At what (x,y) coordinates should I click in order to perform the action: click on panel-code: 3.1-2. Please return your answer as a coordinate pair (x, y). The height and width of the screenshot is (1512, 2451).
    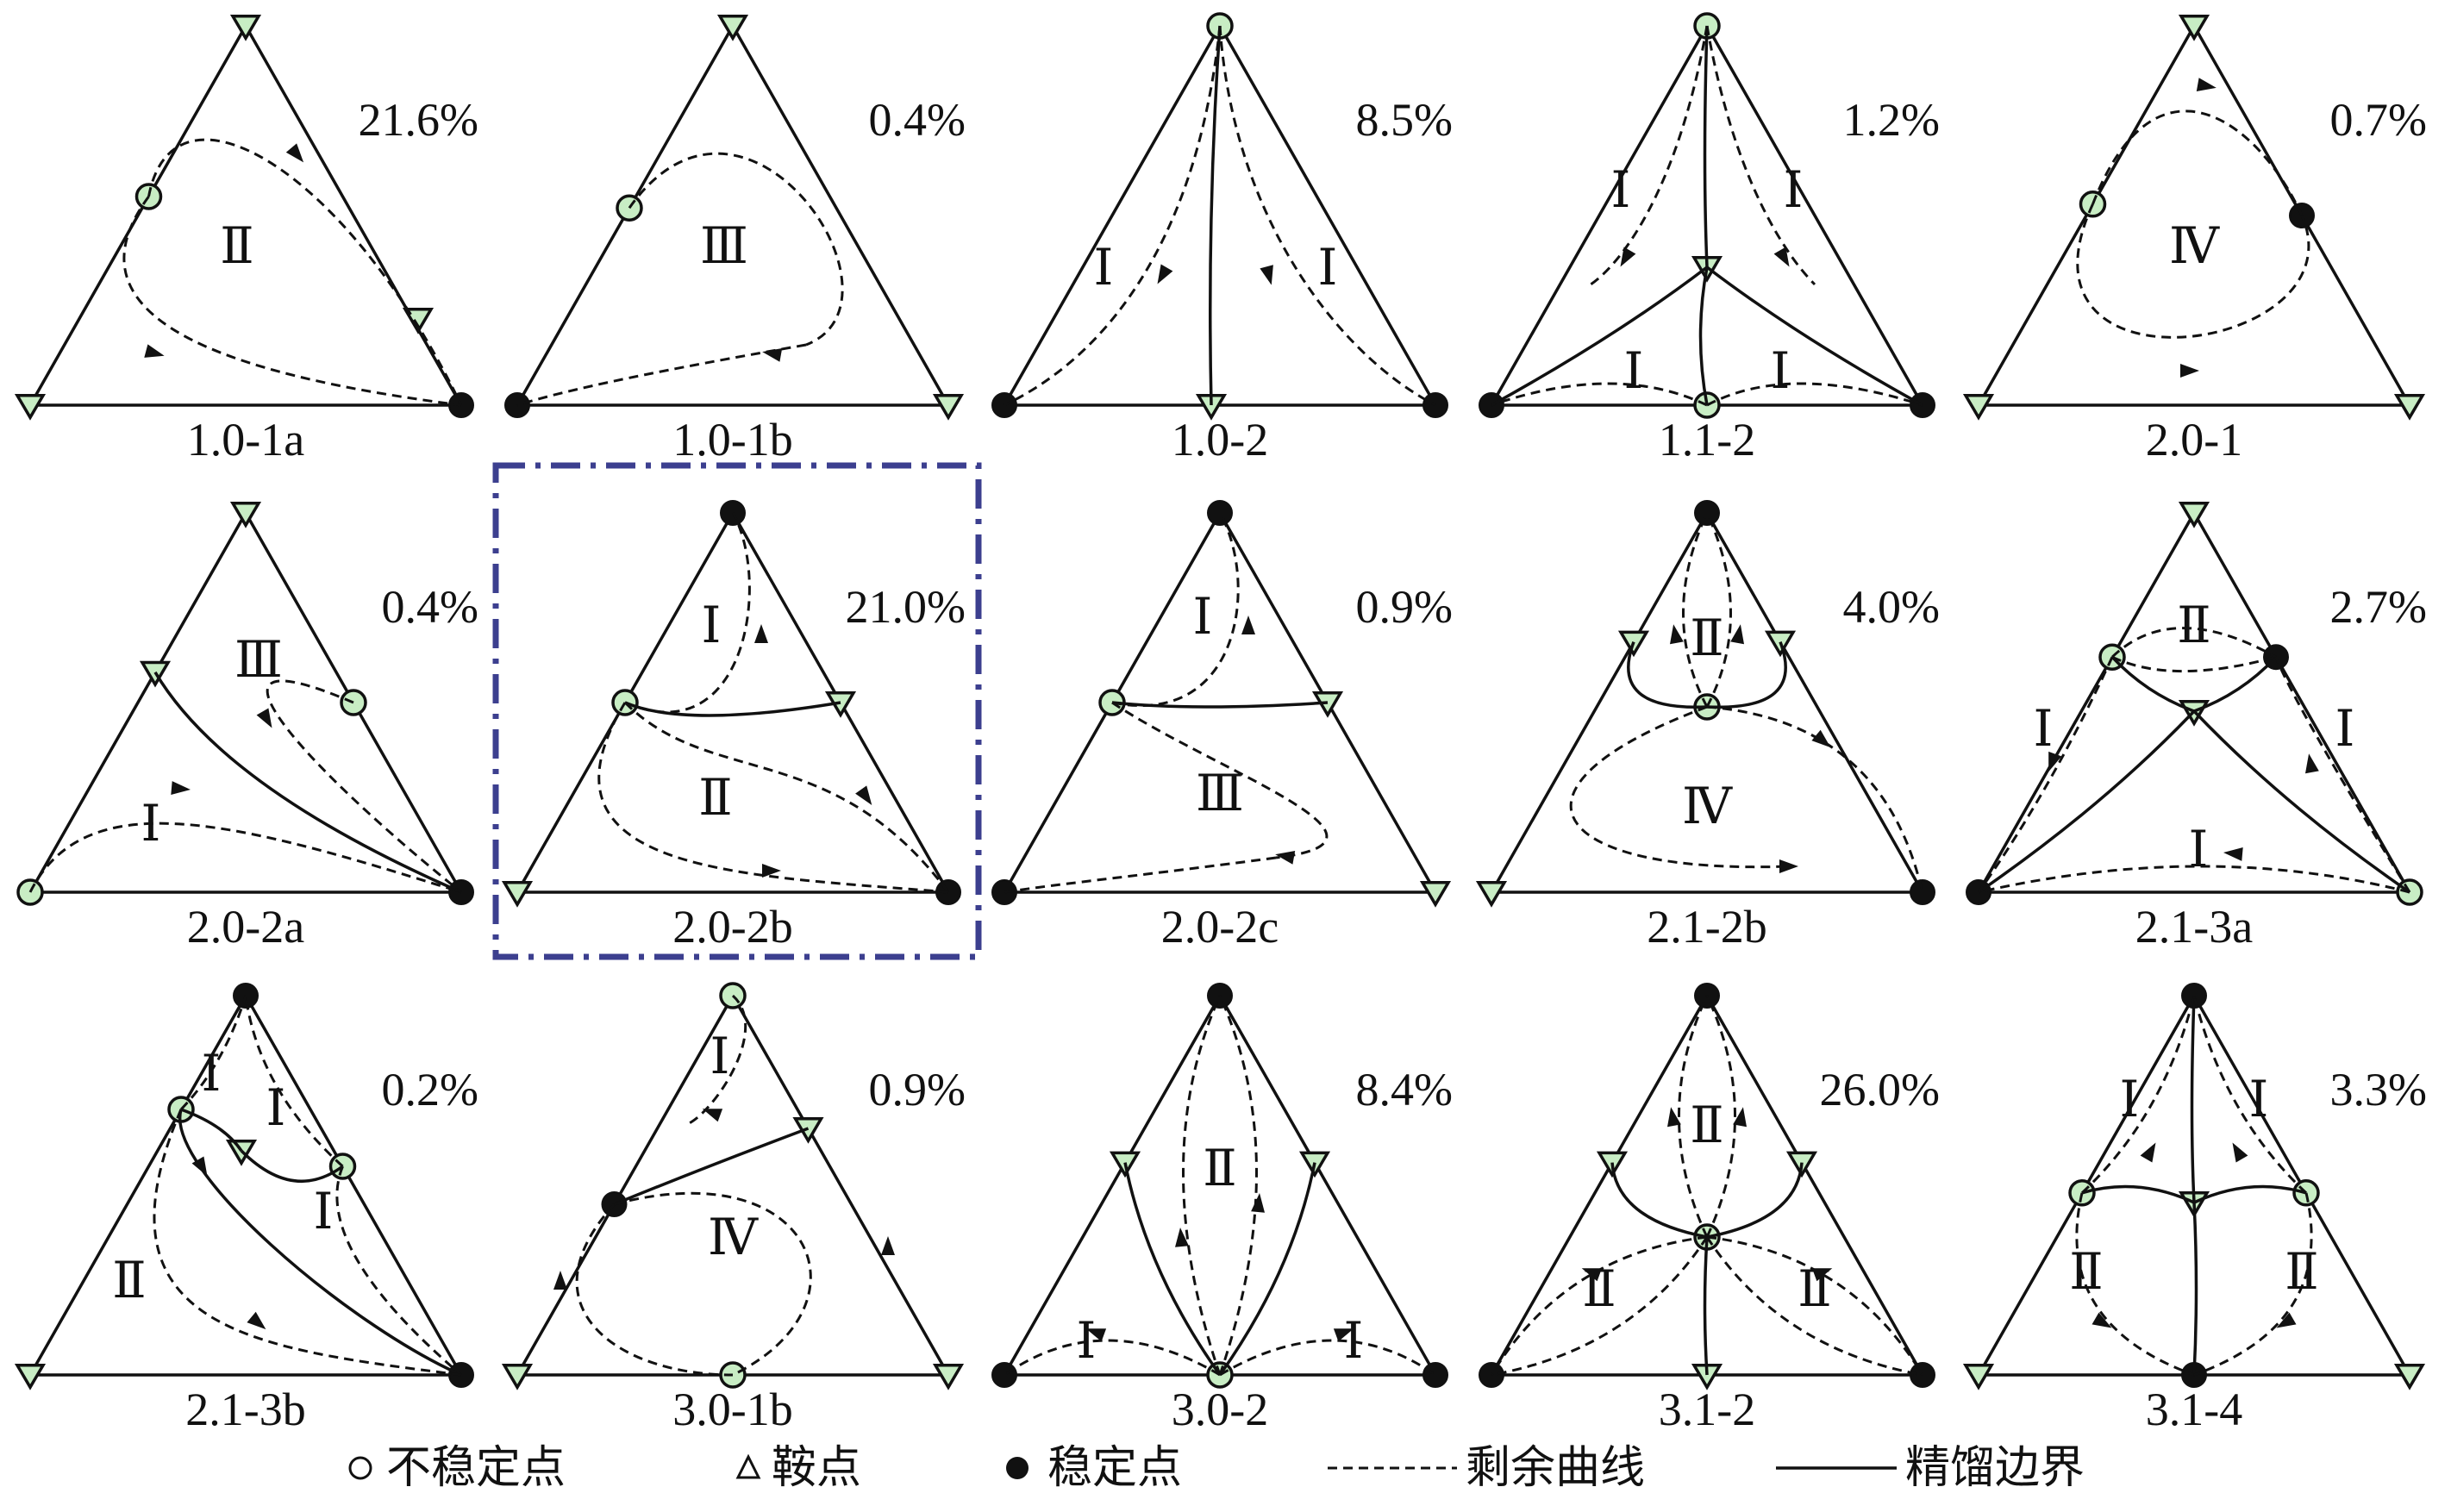
    Looking at the image, I should click on (1707, 1409).